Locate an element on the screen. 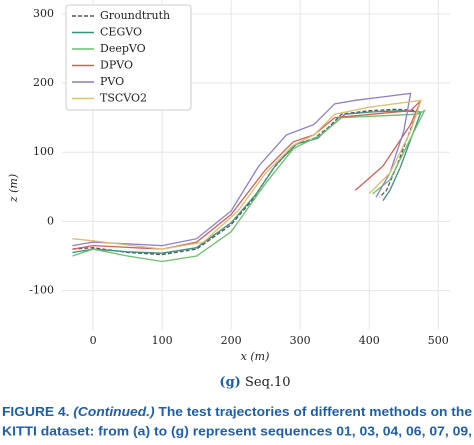  legend-label: TSCVO2 is located at coordinates (123, 98).